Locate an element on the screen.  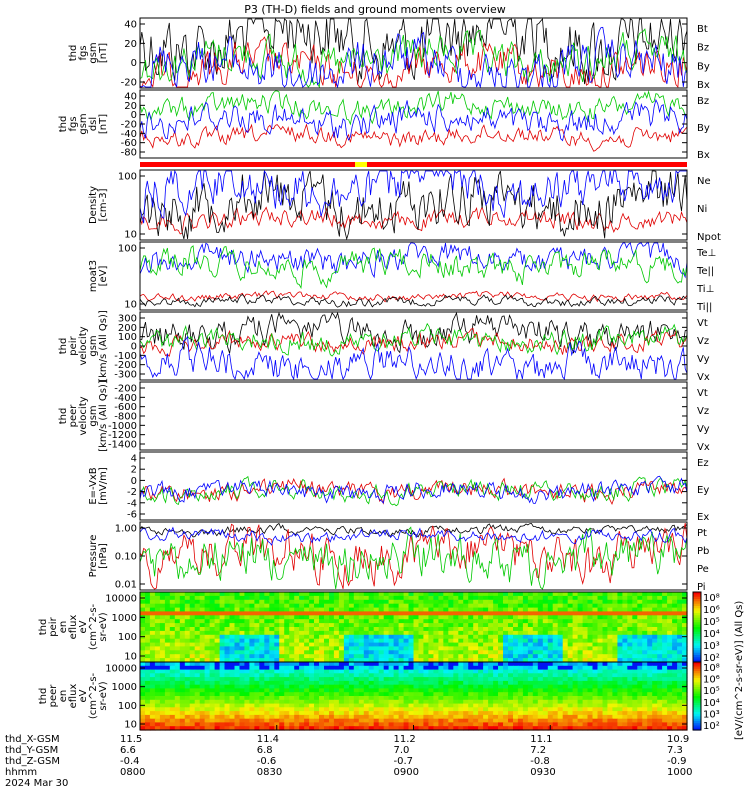
y-axis-label: moat3 [eV] is located at coordinates (98, 276).